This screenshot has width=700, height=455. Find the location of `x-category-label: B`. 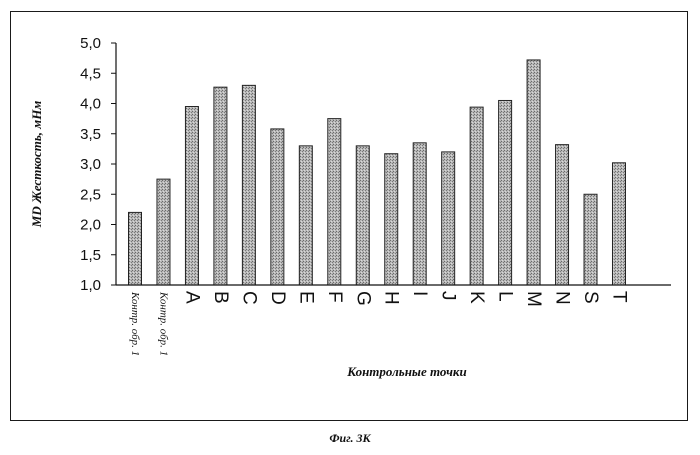

x-category-label: B is located at coordinates (220, 297).